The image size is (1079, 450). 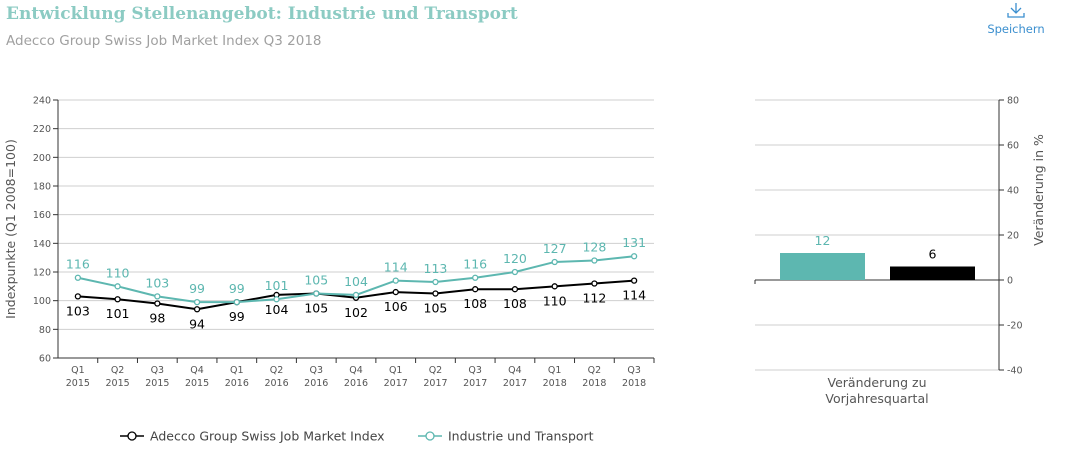 I want to click on y-tick-label: 40, so click(x=1013, y=191).